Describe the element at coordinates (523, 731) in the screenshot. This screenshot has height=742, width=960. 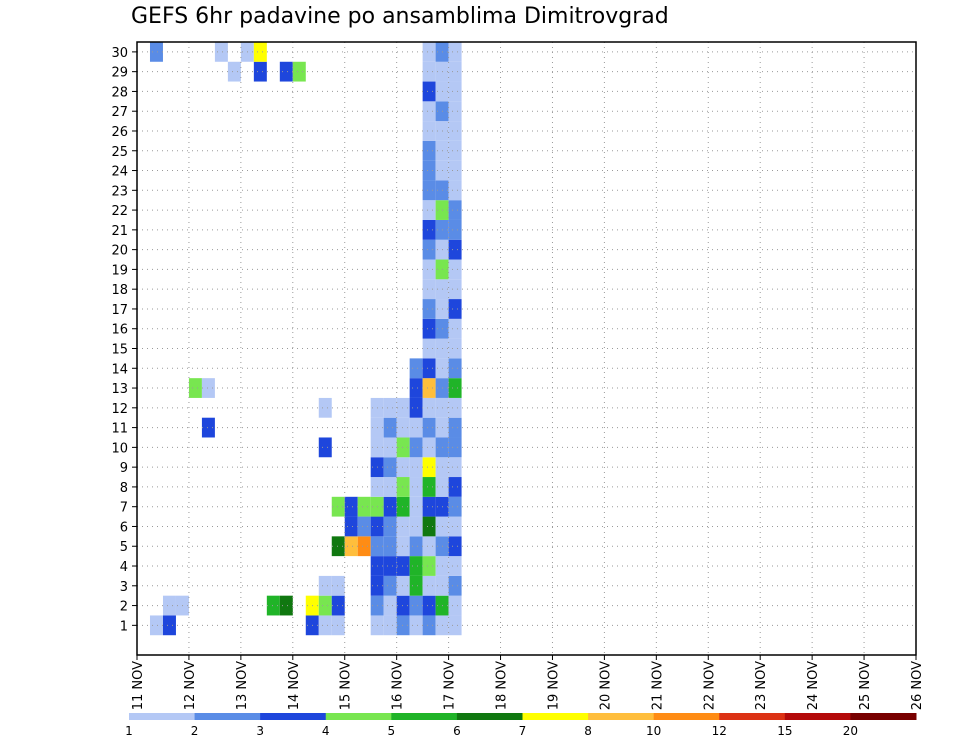
I see `colorbar-label: 7` at that location.